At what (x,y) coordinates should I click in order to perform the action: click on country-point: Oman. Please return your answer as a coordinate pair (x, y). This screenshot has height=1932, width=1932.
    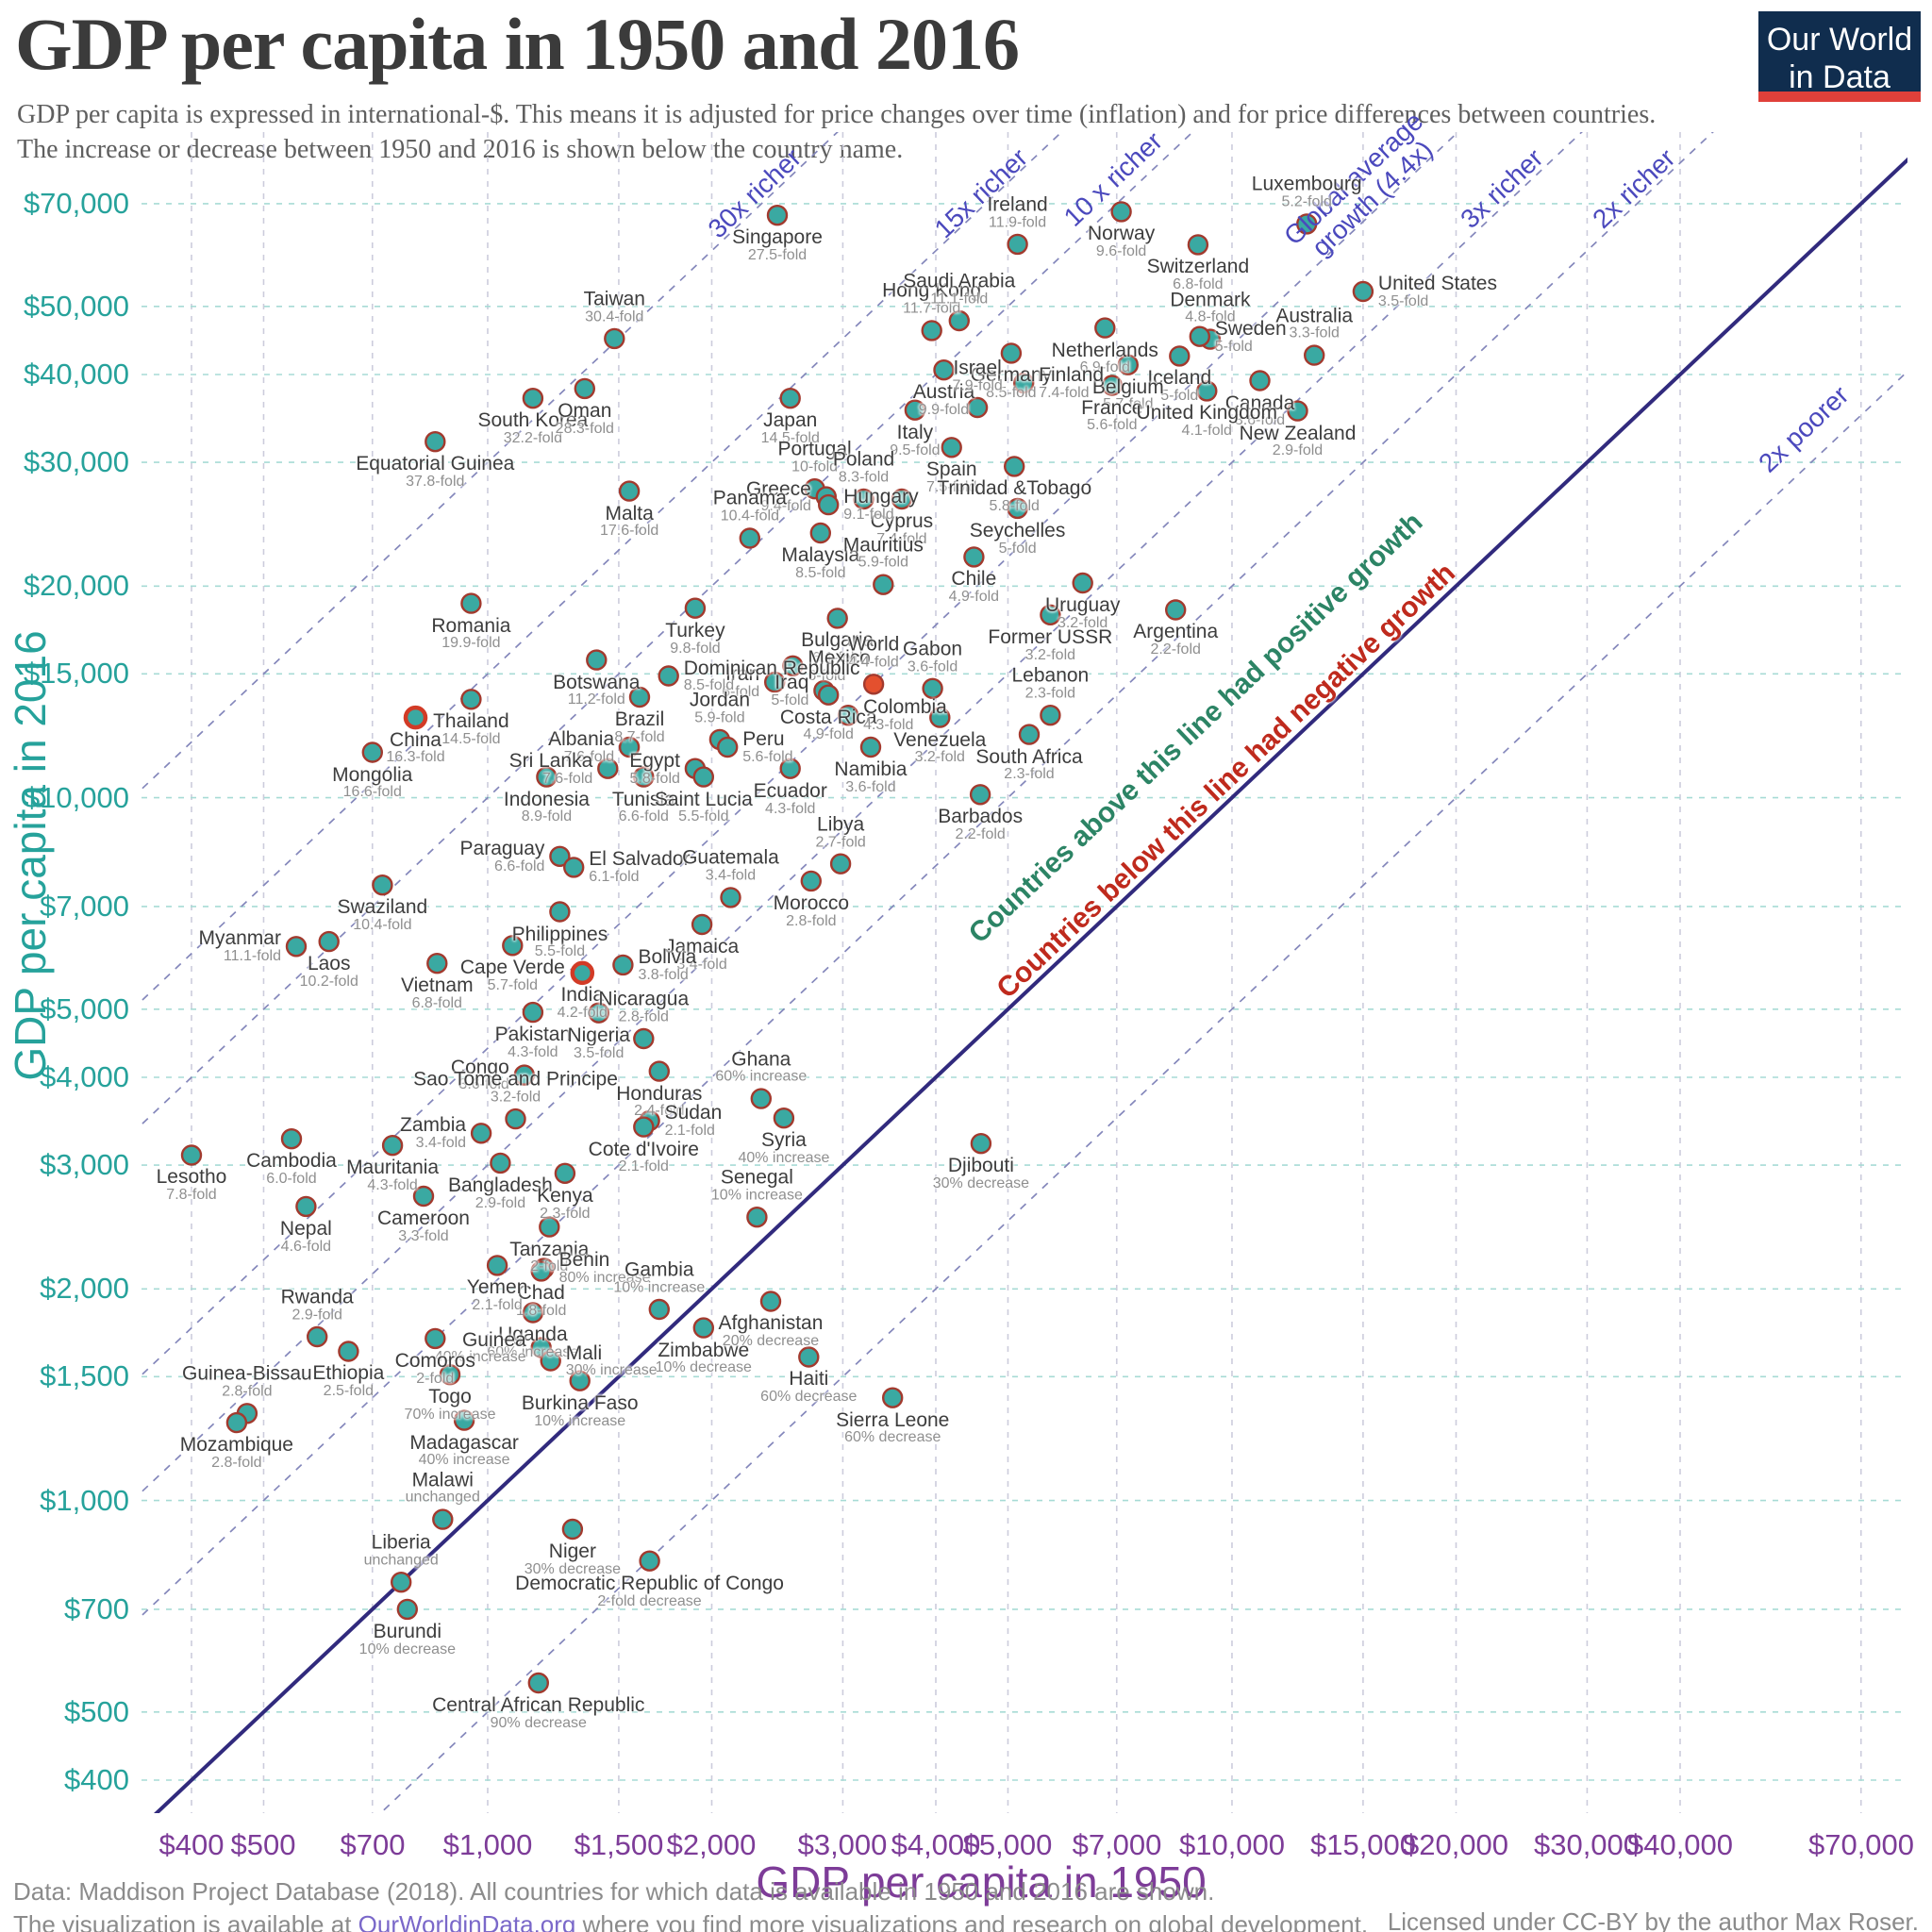
    Looking at the image, I should click on (584, 388).